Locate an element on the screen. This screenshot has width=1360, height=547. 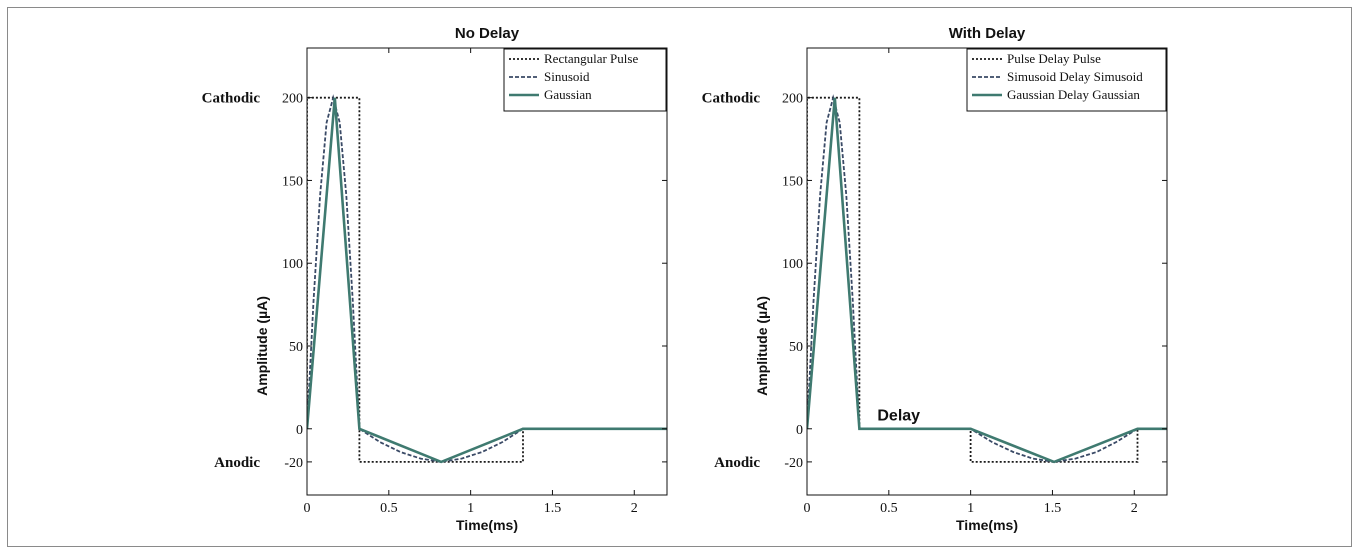
chart-title: With Delay is located at coordinates (987, 33).